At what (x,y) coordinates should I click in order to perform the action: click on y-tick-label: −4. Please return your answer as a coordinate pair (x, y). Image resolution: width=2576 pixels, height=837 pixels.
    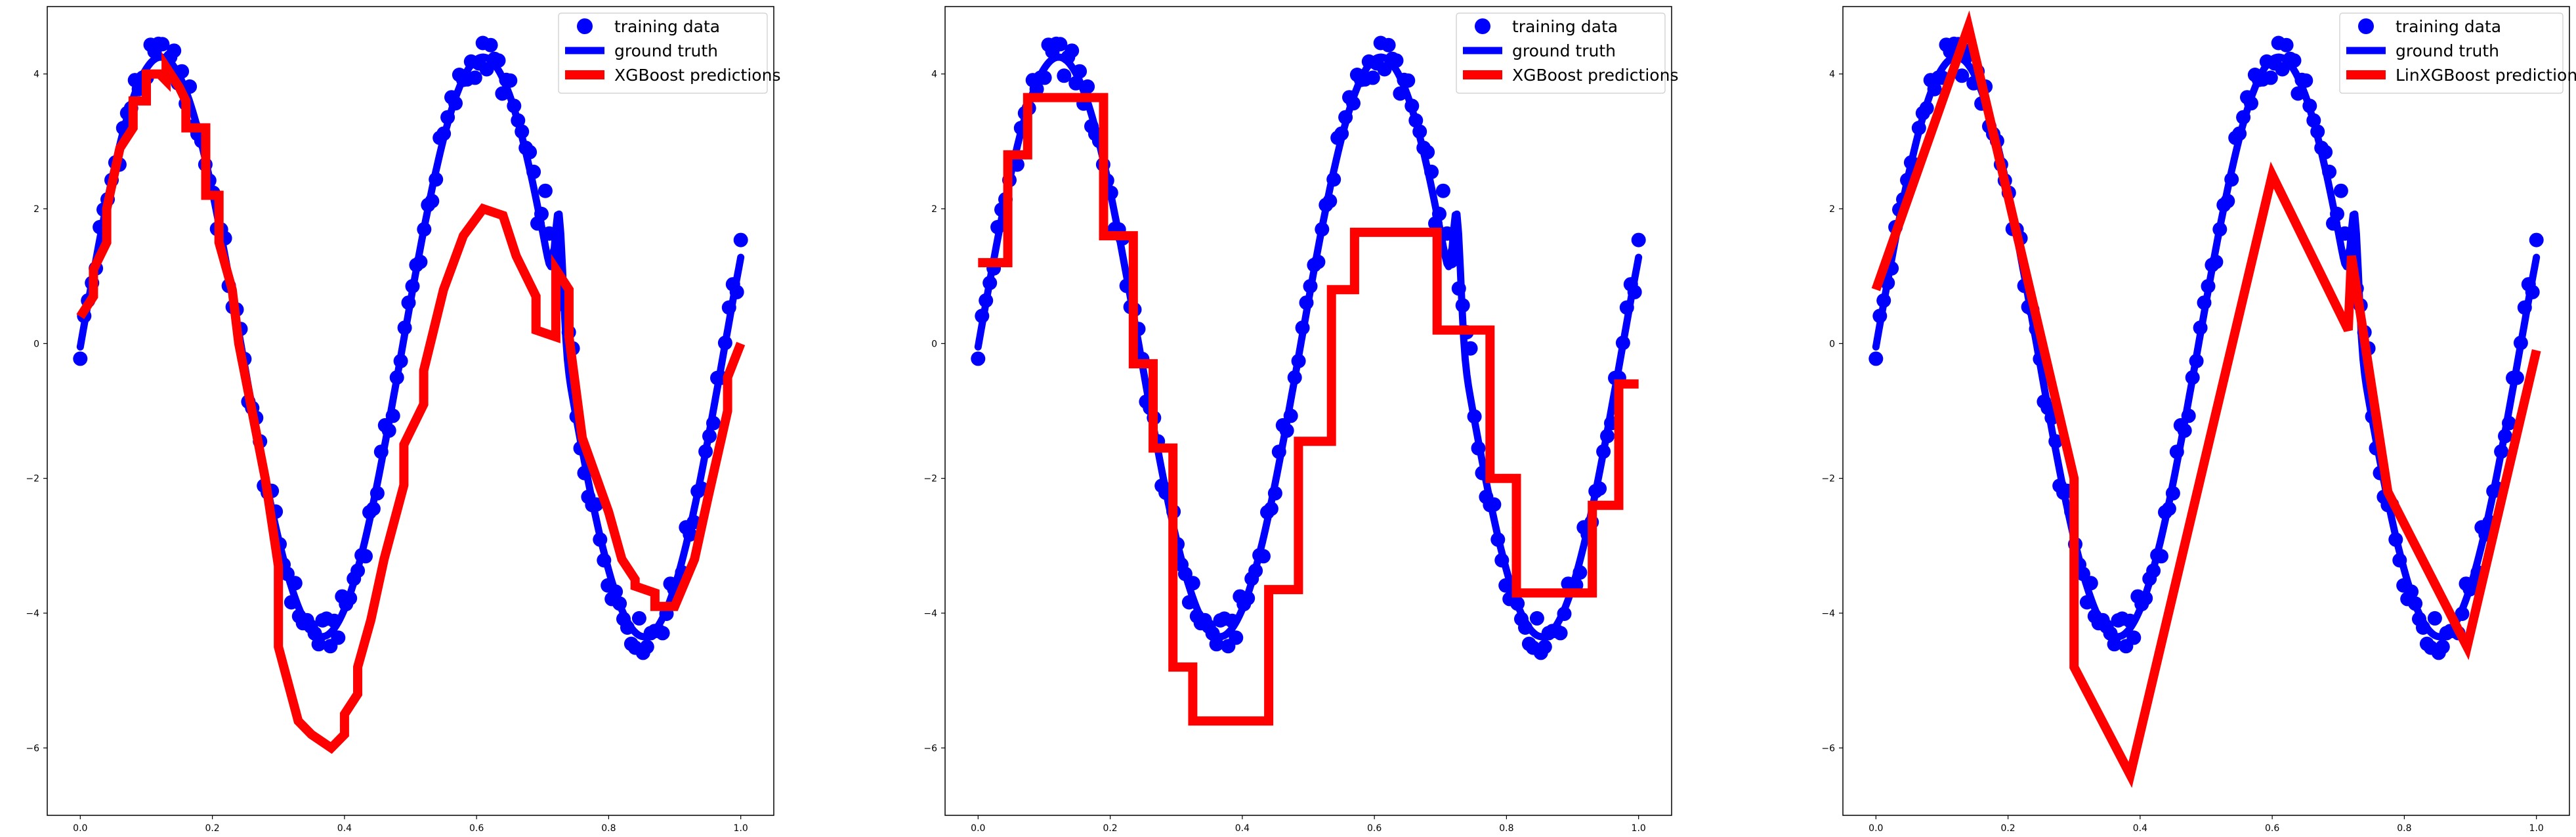
    Looking at the image, I should click on (1828, 614).